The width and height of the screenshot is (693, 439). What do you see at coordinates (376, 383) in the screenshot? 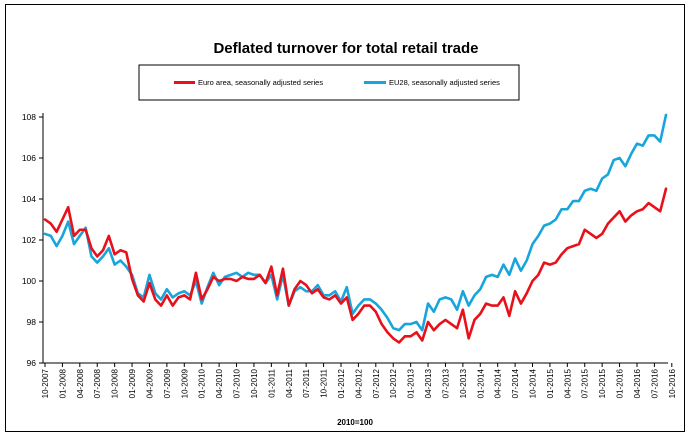
I see `x-tick-label: 07-2012` at bounding box center [376, 383].